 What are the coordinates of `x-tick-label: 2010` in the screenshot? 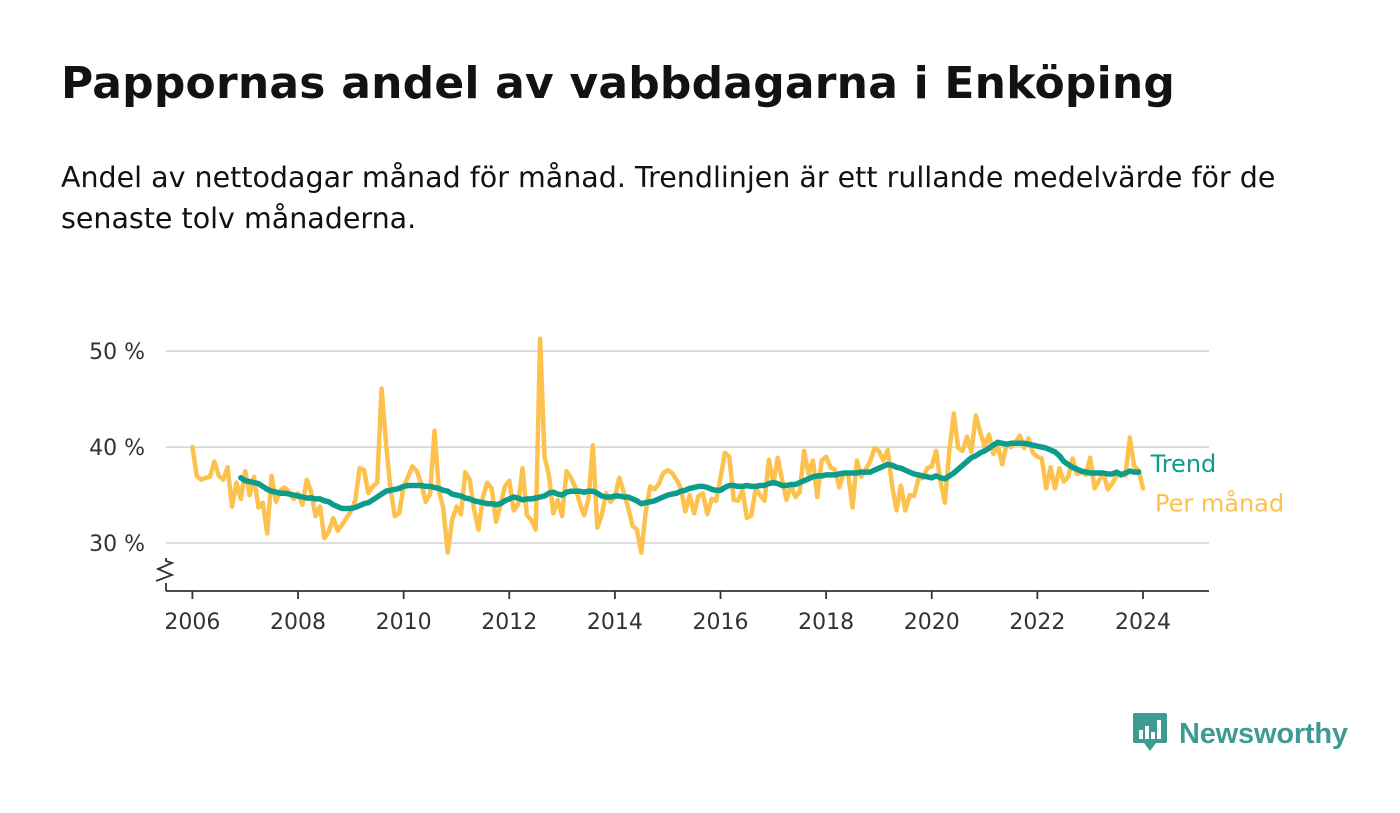 It's located at (404, 622).